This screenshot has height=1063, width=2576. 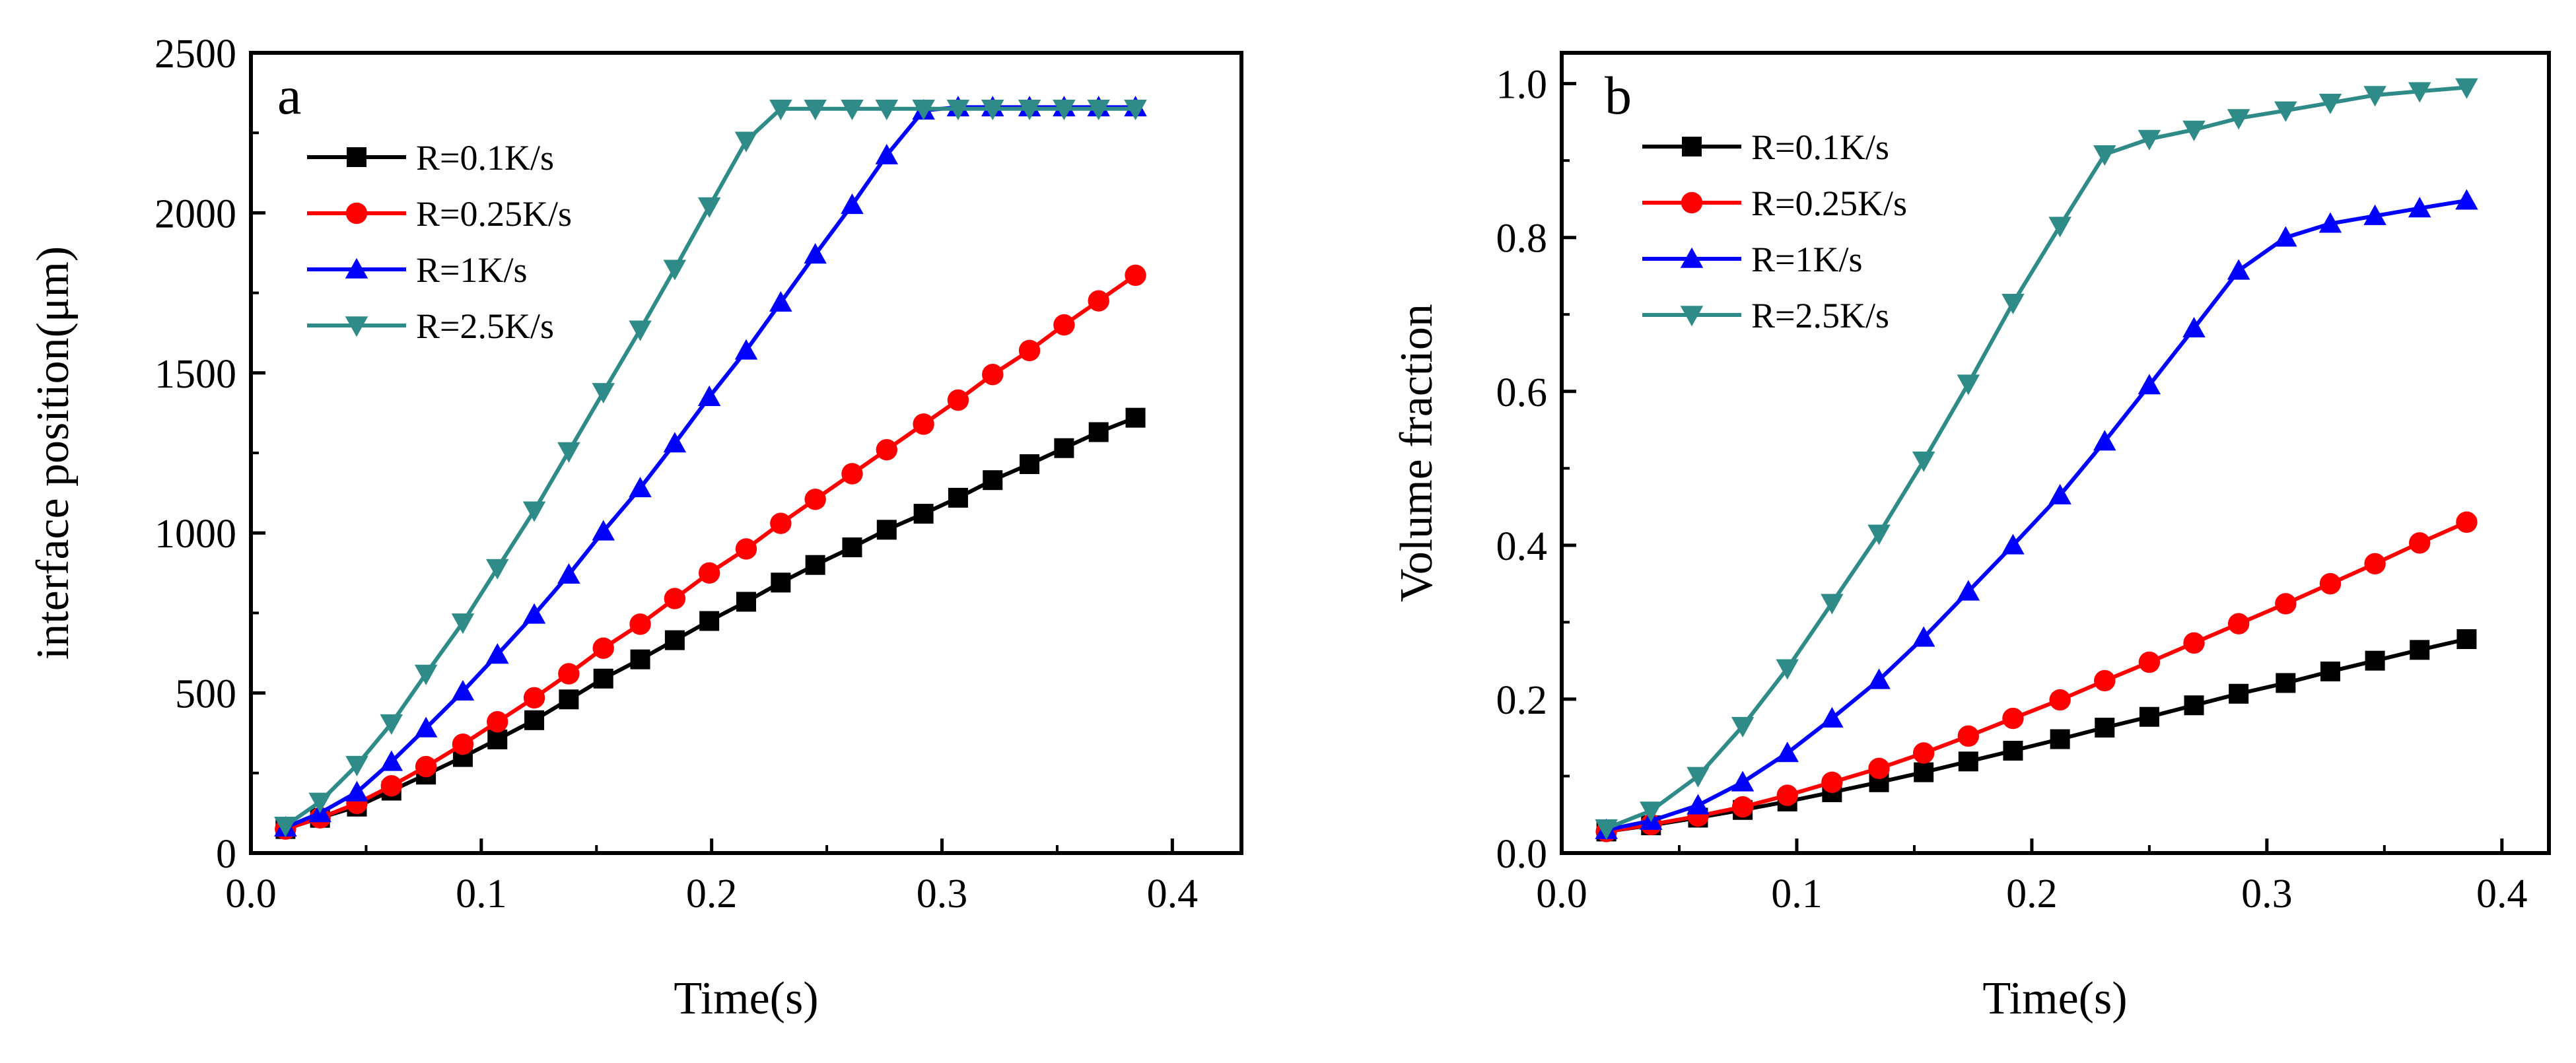 What do you see at coordinates (1820, 147) in the screenshot?
I see `panel-b-legend-label: R=0.1K/s` at bounding box center [1820, 147].